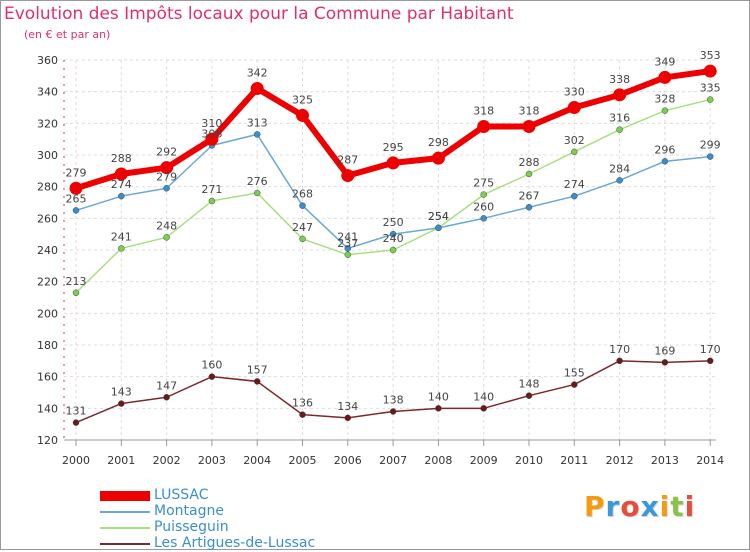  I want to click on data-label: 248, so click(166, 225).